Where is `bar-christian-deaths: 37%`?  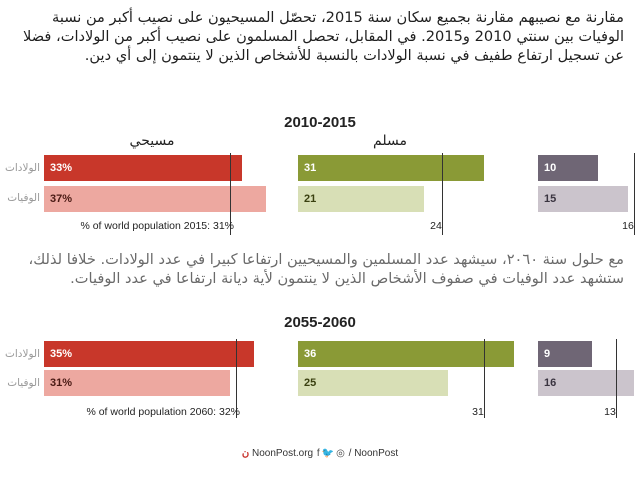 bar-christian-deaths: 37% is located at coordinates (155, 199).